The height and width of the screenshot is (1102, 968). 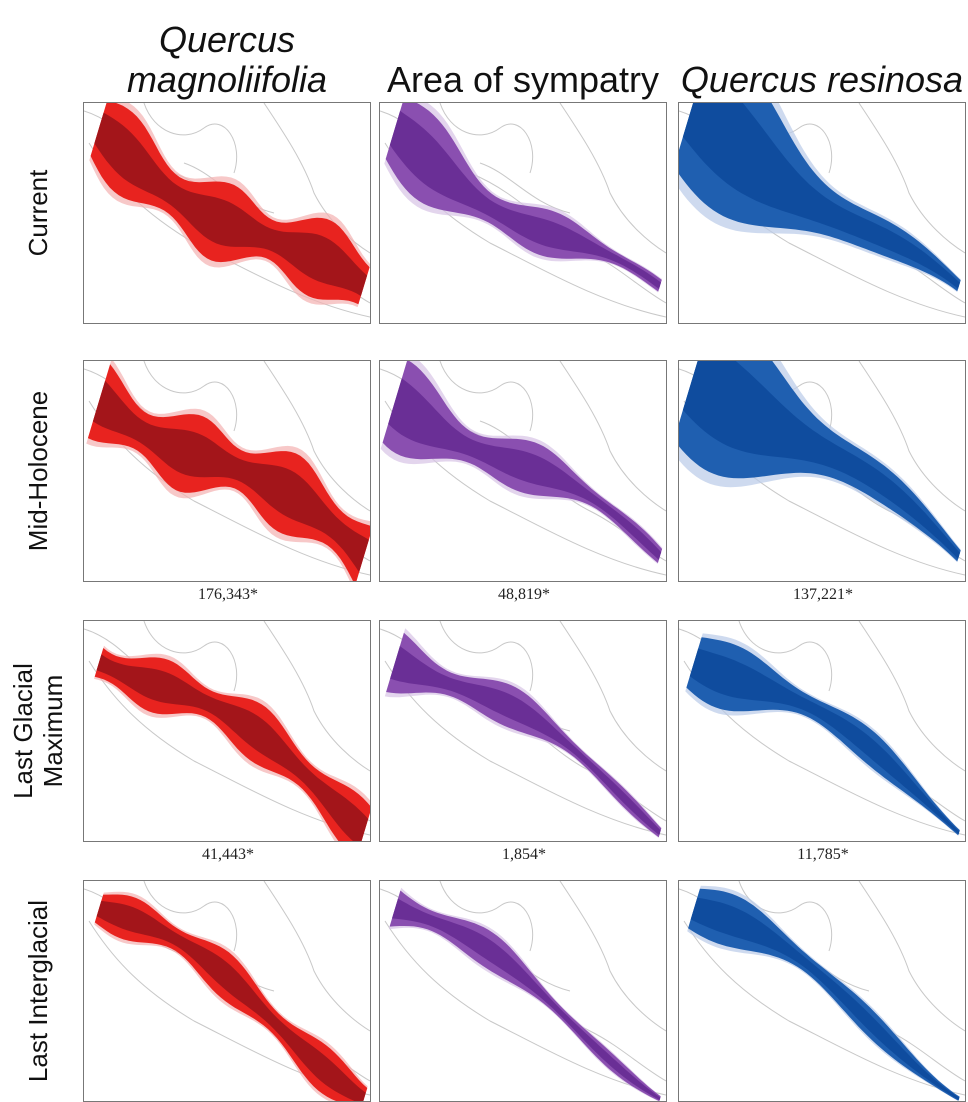 I want to click on column-header: Area of sympatry, so click(x=523, y=79).